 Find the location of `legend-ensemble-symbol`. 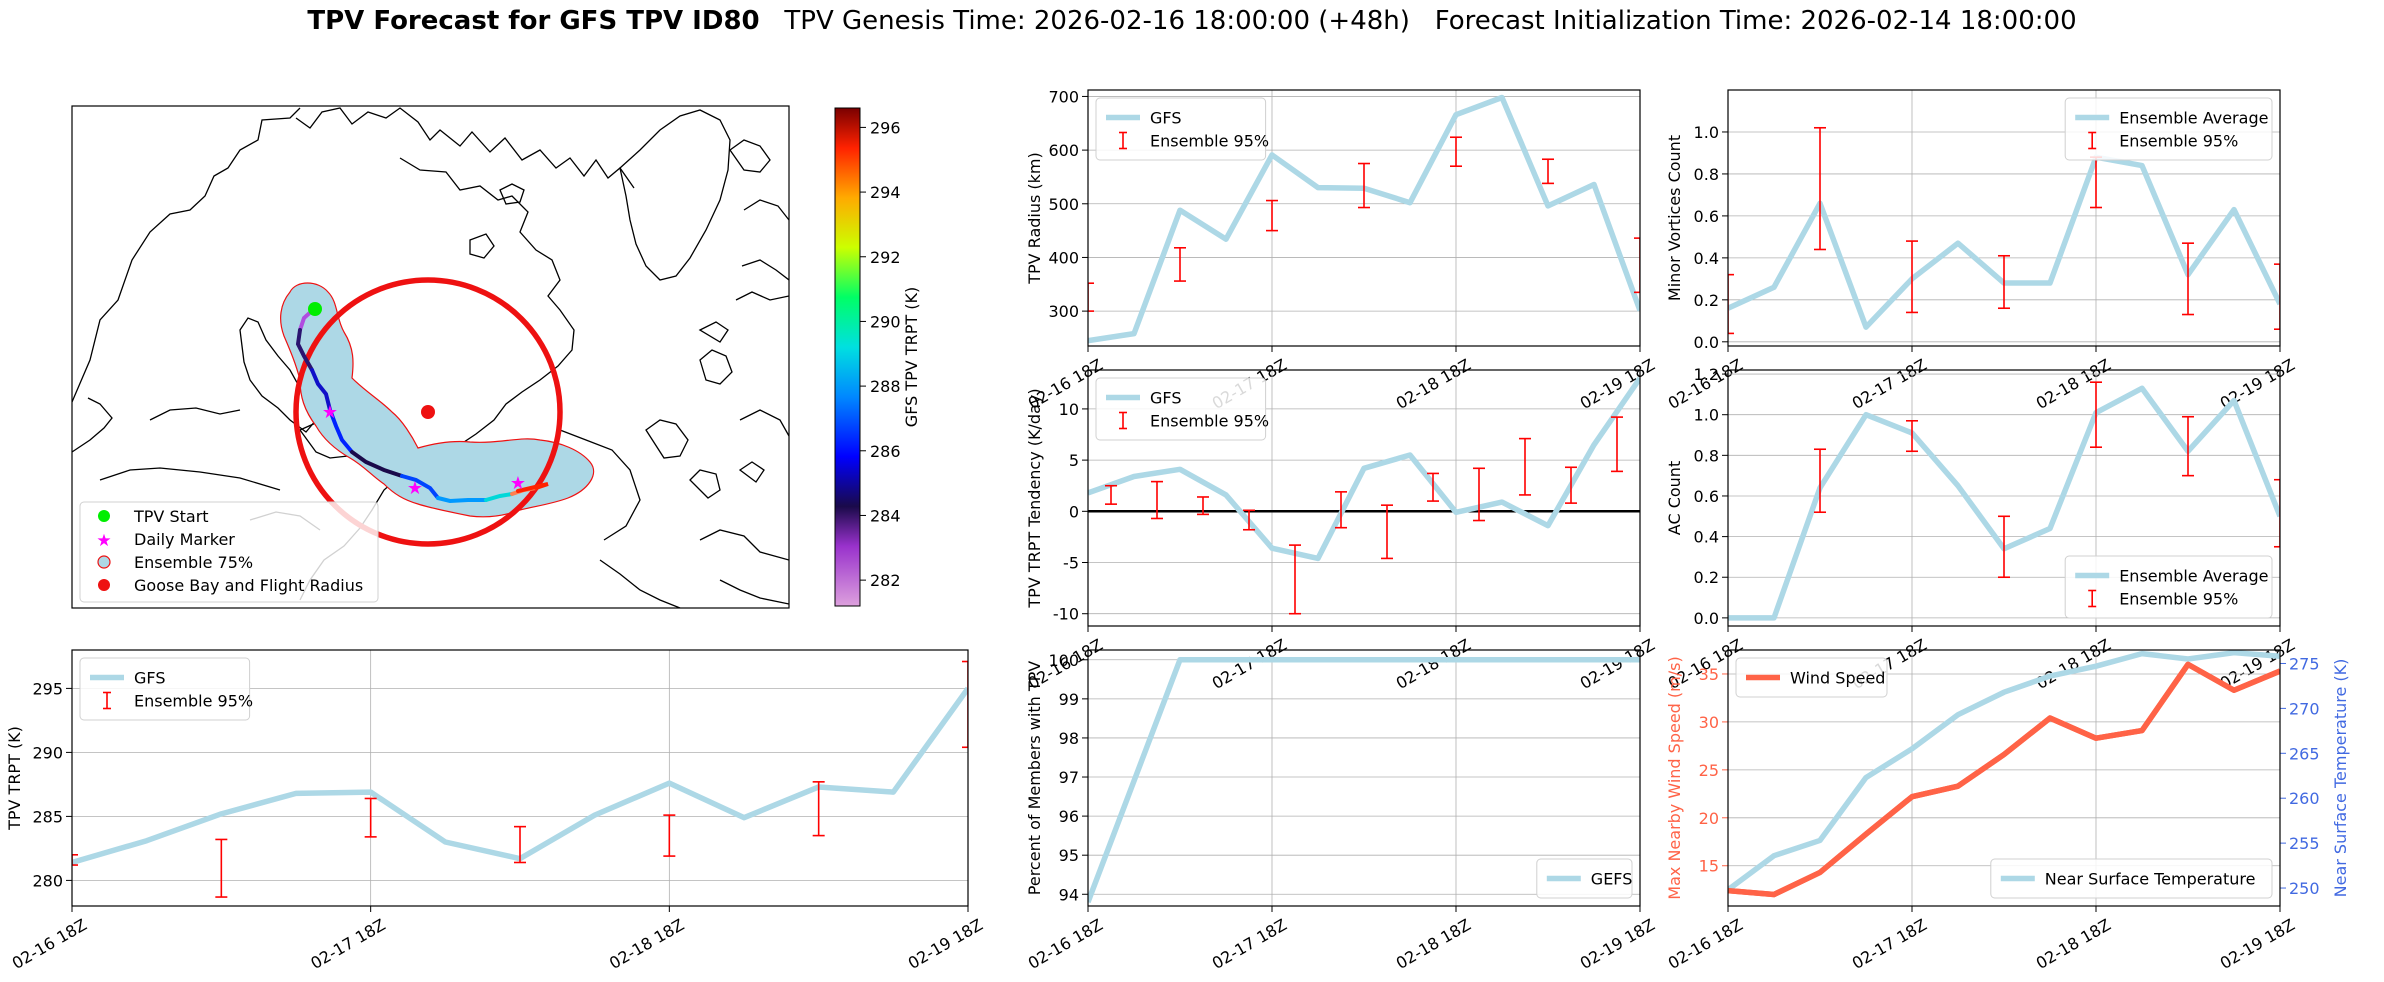

legend-ensemble-symbol is located at coordinates (104, 562).